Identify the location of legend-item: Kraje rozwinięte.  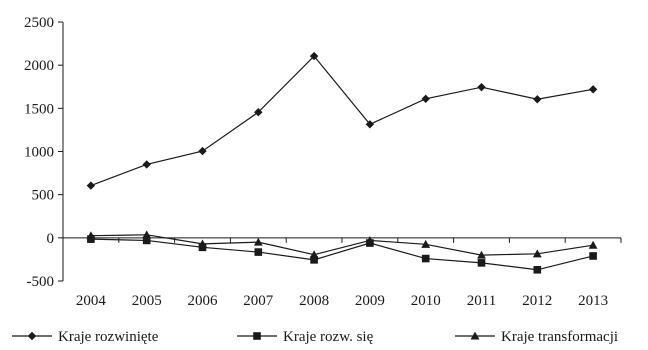
(85, 337).